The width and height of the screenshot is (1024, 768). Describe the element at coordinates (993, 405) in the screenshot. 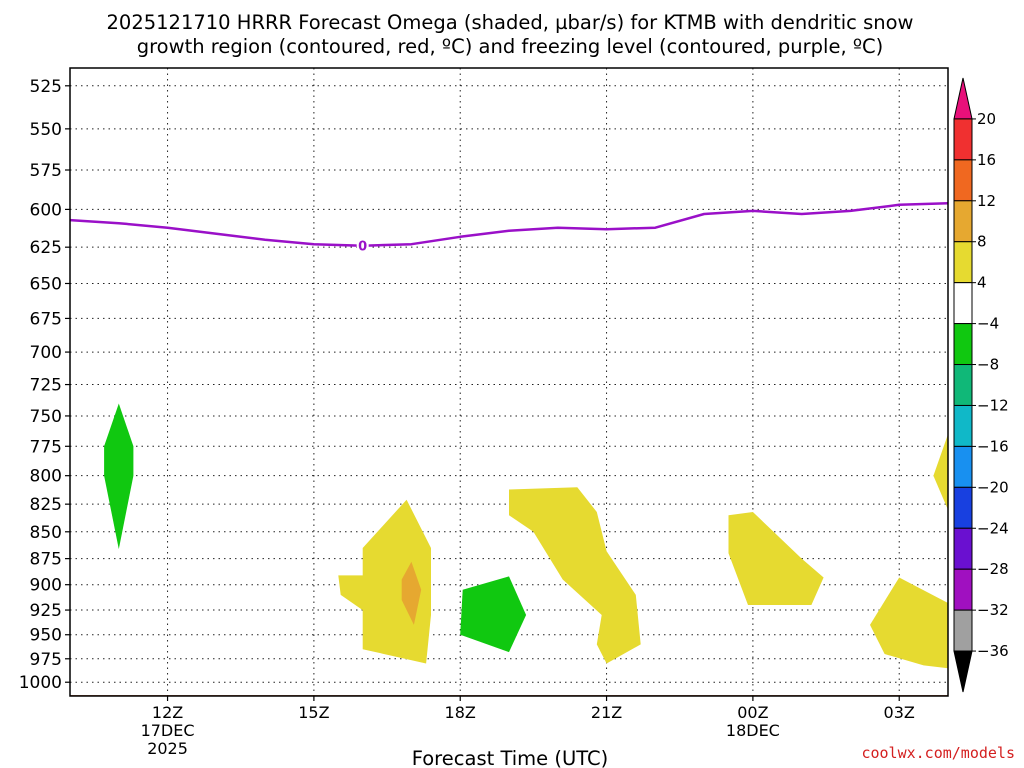

I see `colorbar-label-7: −12` at that location.